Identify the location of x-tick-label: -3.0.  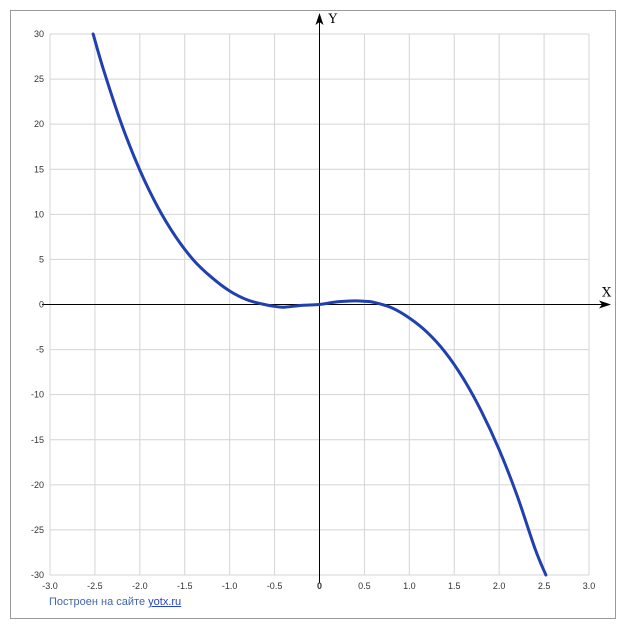
(50, 586).